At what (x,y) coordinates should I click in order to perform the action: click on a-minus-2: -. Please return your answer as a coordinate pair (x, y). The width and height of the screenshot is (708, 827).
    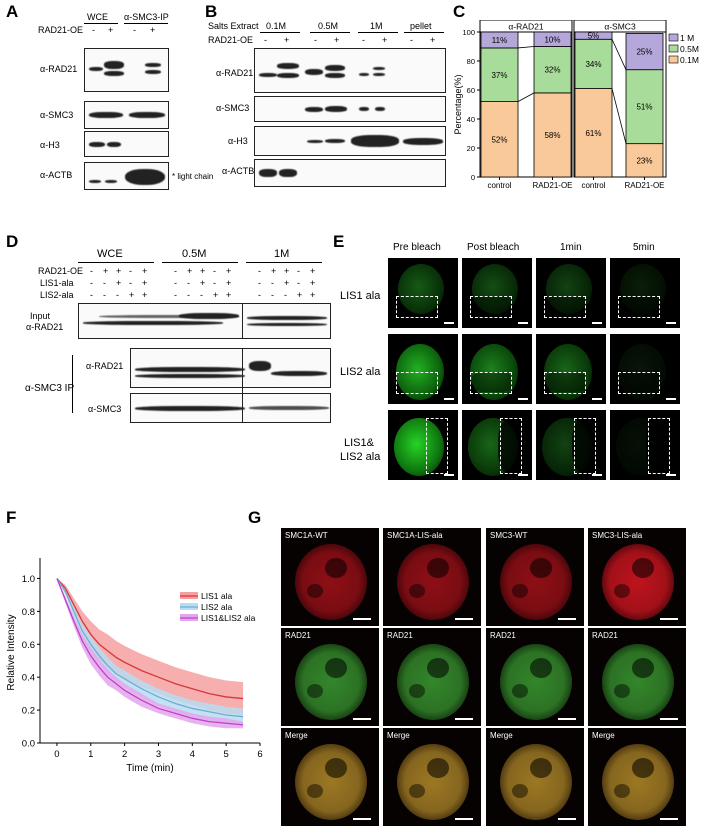
    Looking at the image, I should click on (134, 30).